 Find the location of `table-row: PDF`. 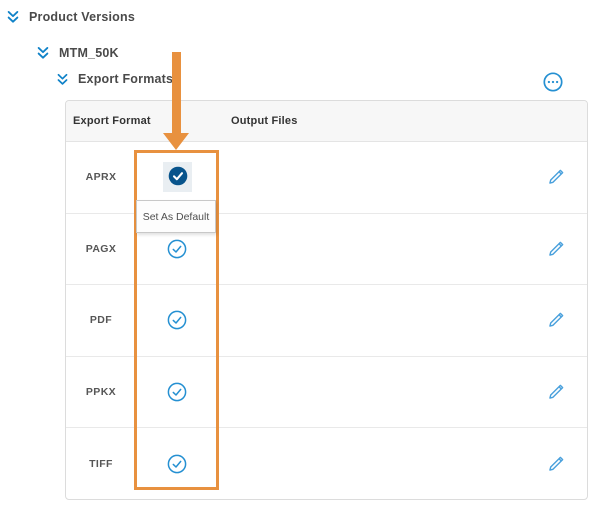

table-row: PDF is located at coordinates (326, 320).